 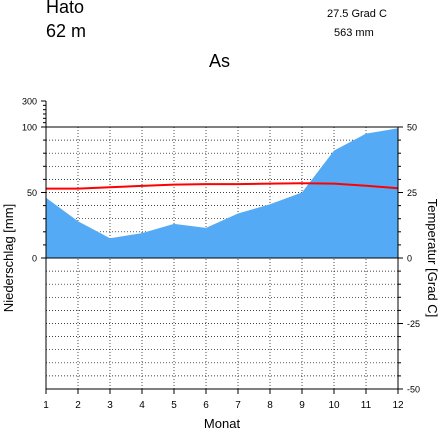 I want to click on precip-tick-label: 300, so click(x=29, y=102).